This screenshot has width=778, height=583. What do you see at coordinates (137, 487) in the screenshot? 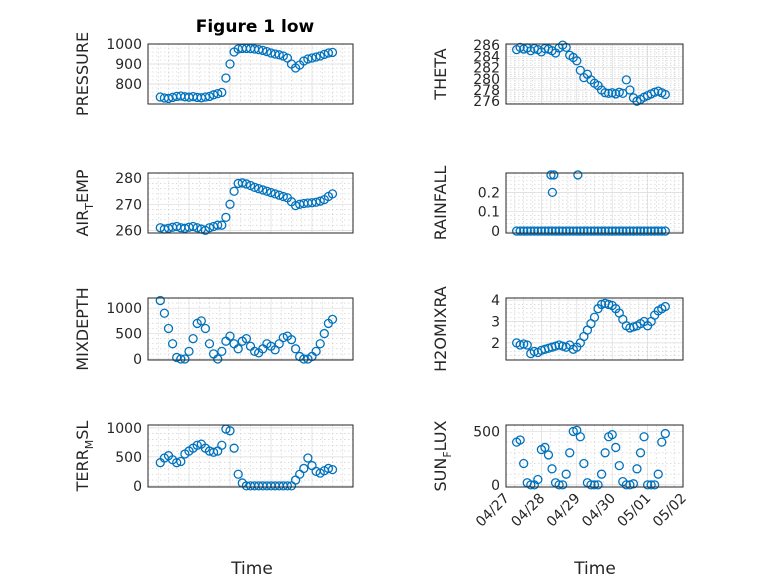
I see `y-tick-label: 0` at bounding box center [137, 487].